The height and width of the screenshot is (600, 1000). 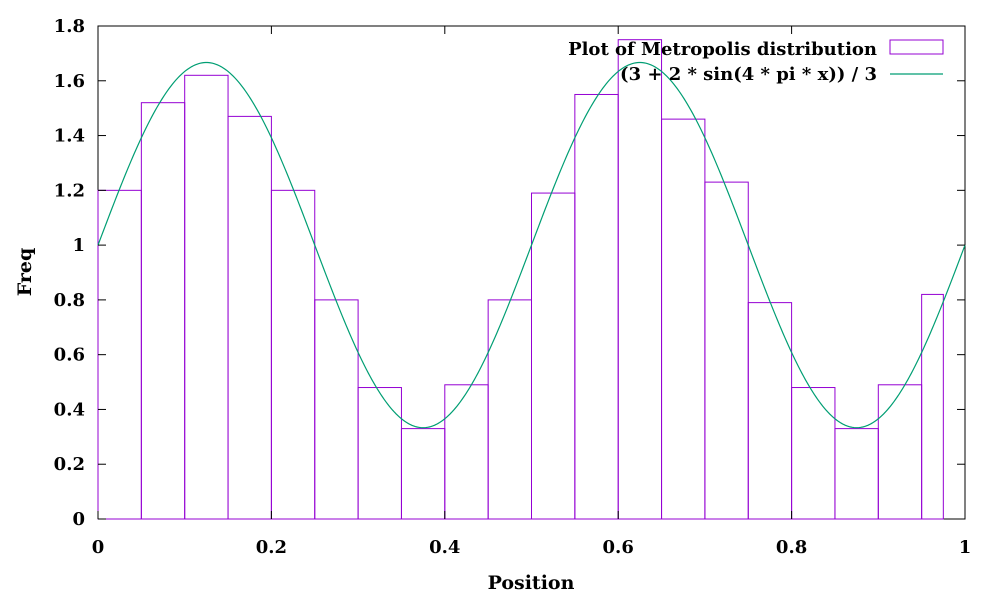 What do you see at coordinates (69, 81) in the screenshot?
I see `y-tick-label: 1.6` at bounding box center [69, 81].